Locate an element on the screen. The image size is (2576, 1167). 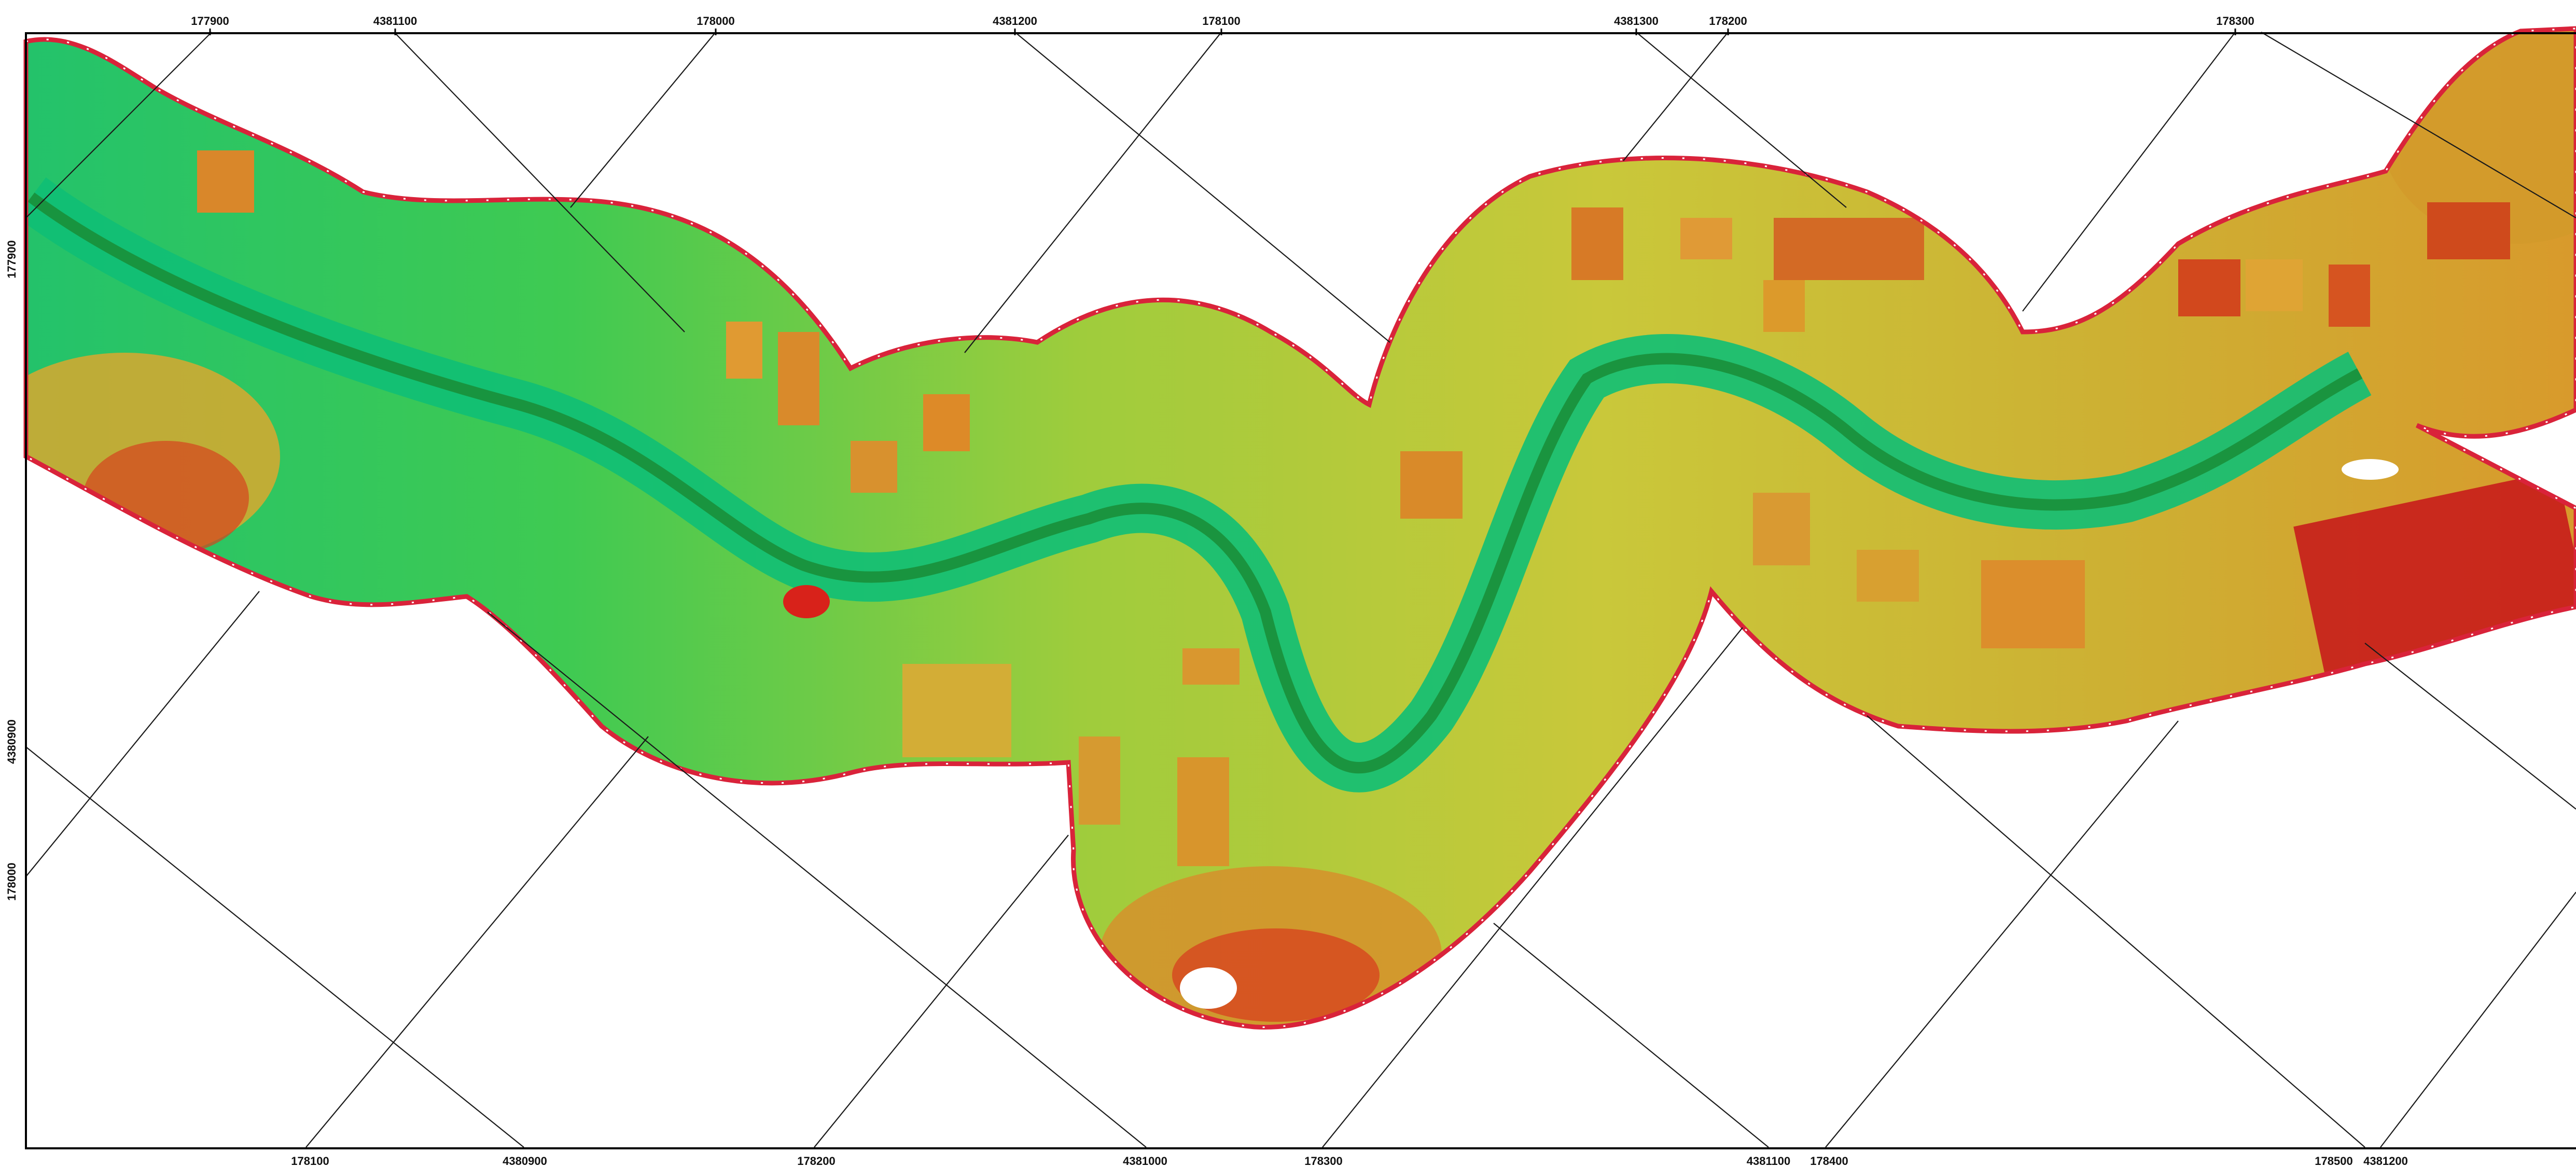
bottom-label: 4381100 is located at coordinates (1768, 1161).